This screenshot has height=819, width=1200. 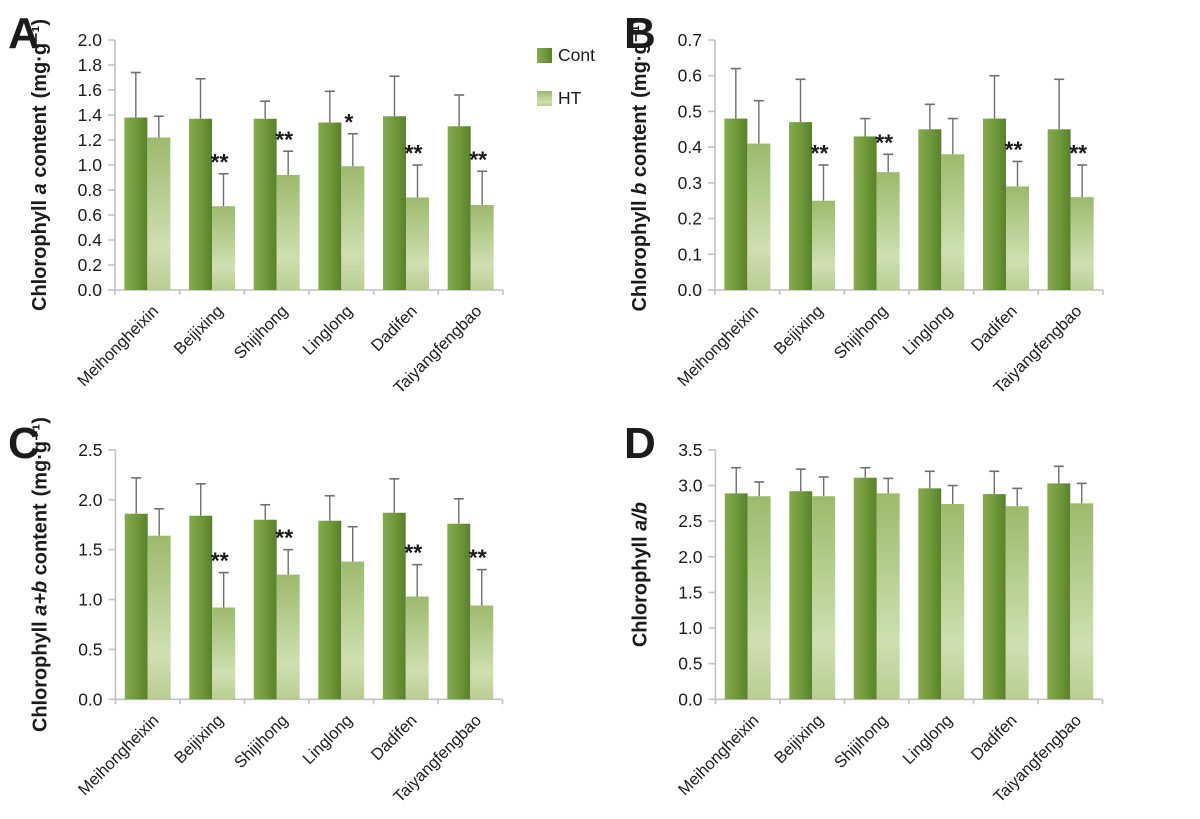 What do you see at coordinates (90, 190) in the screenshot?
I see `y-tick-label: 0.8` at bounding box center [90, 190].